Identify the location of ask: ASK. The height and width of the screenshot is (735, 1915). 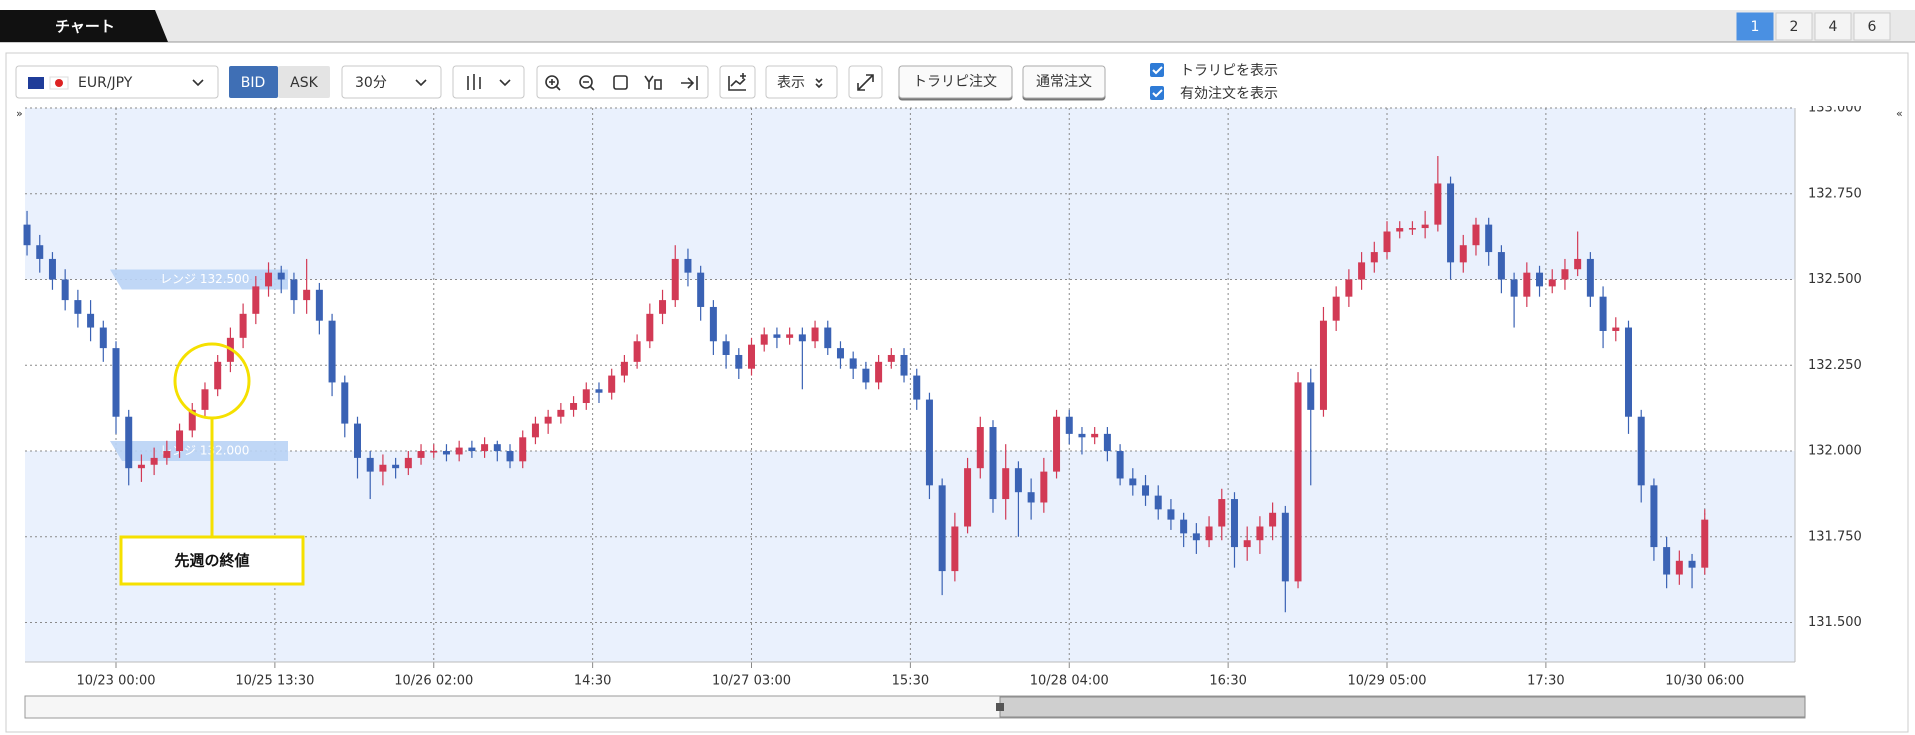
(304, 83).